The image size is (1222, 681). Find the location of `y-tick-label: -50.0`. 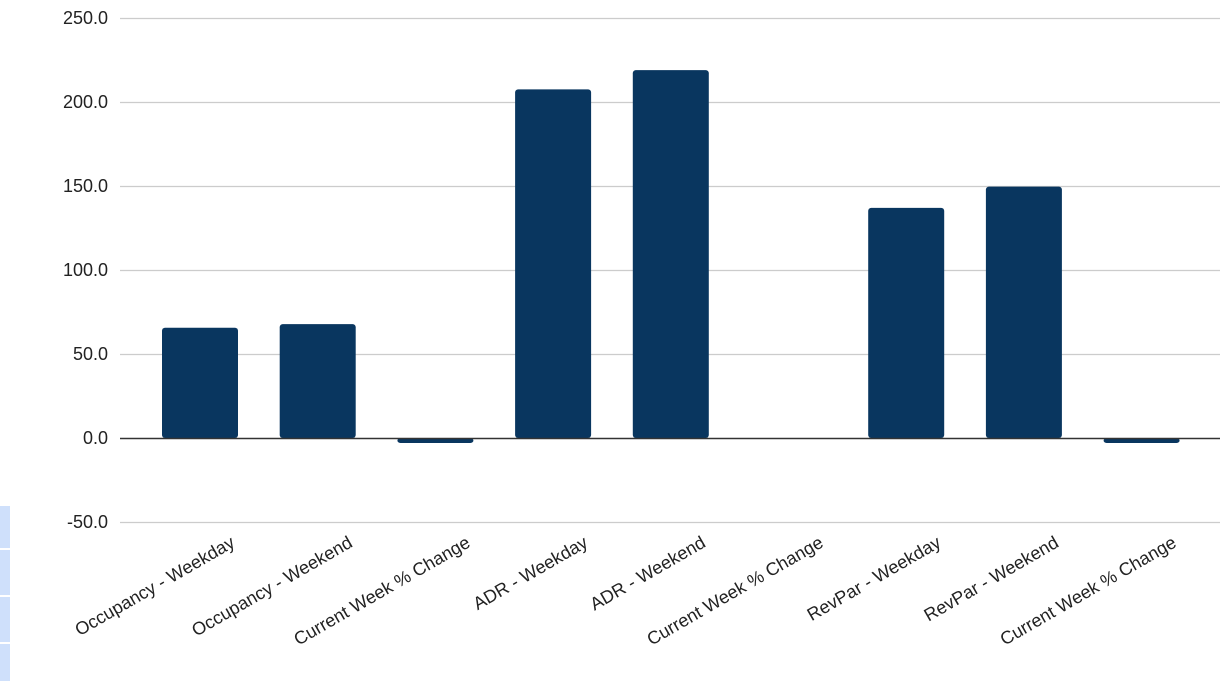

y-tick-label: -50.0 is located at coordinates (87, 522).